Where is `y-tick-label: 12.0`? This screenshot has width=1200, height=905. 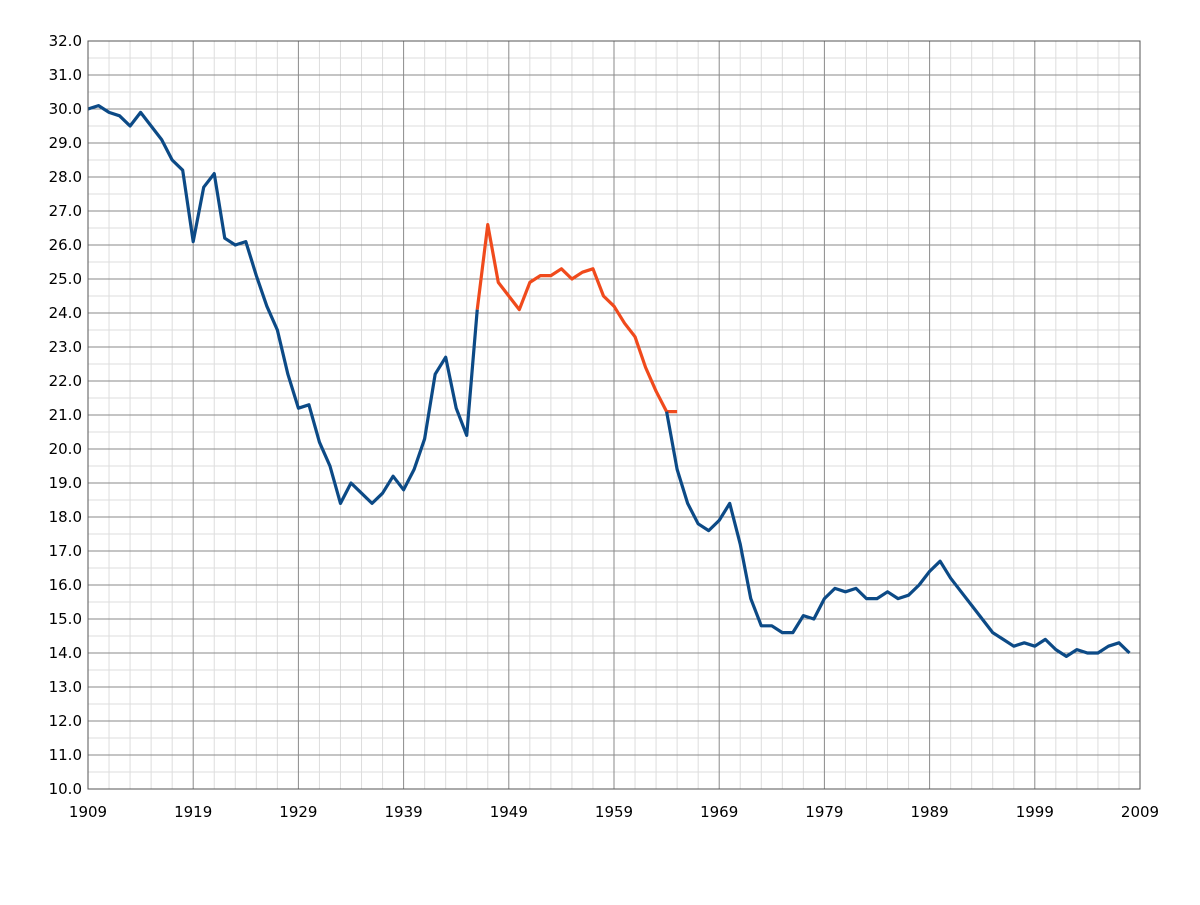 y-tick-label: 12.0 is located at coordinates (65, 721).